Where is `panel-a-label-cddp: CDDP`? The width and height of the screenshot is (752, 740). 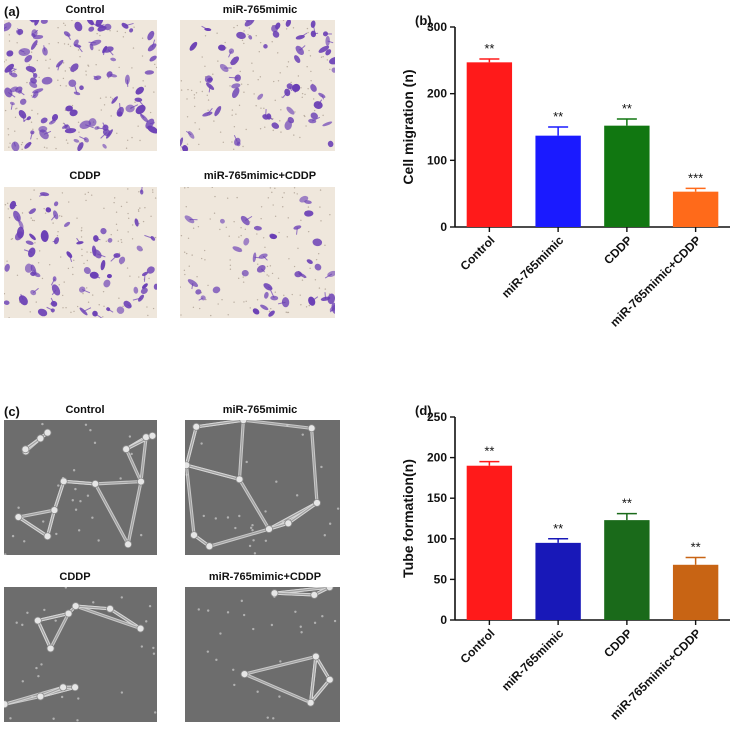 panel-a-label-cddp: CDDP is located at coordinates (85, 176).